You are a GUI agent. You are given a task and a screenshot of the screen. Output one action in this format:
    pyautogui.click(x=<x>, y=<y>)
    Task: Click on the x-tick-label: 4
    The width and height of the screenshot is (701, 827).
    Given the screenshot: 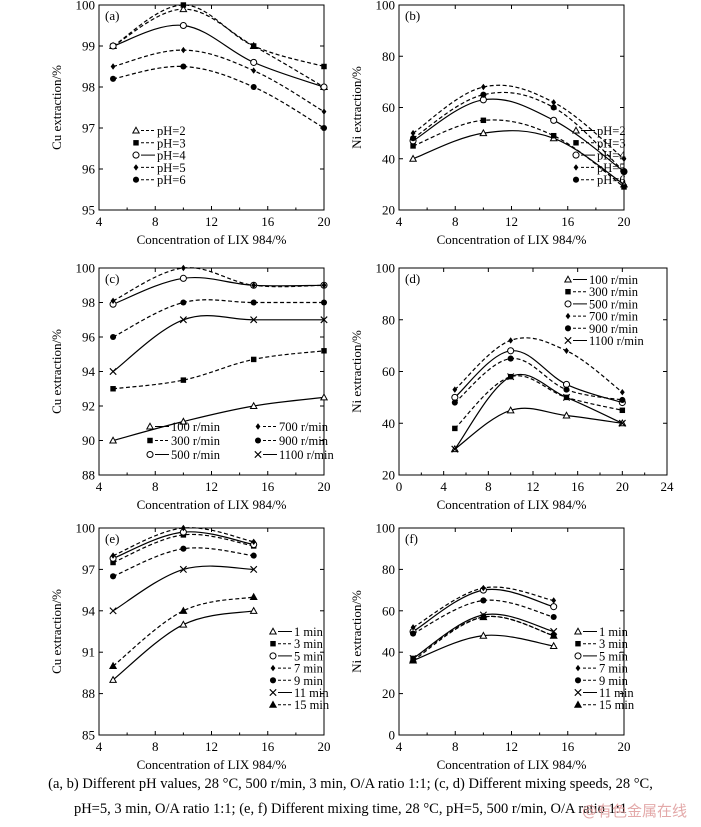 What is the action you would take?
    pyautogui.click(x=99, y=486)
    